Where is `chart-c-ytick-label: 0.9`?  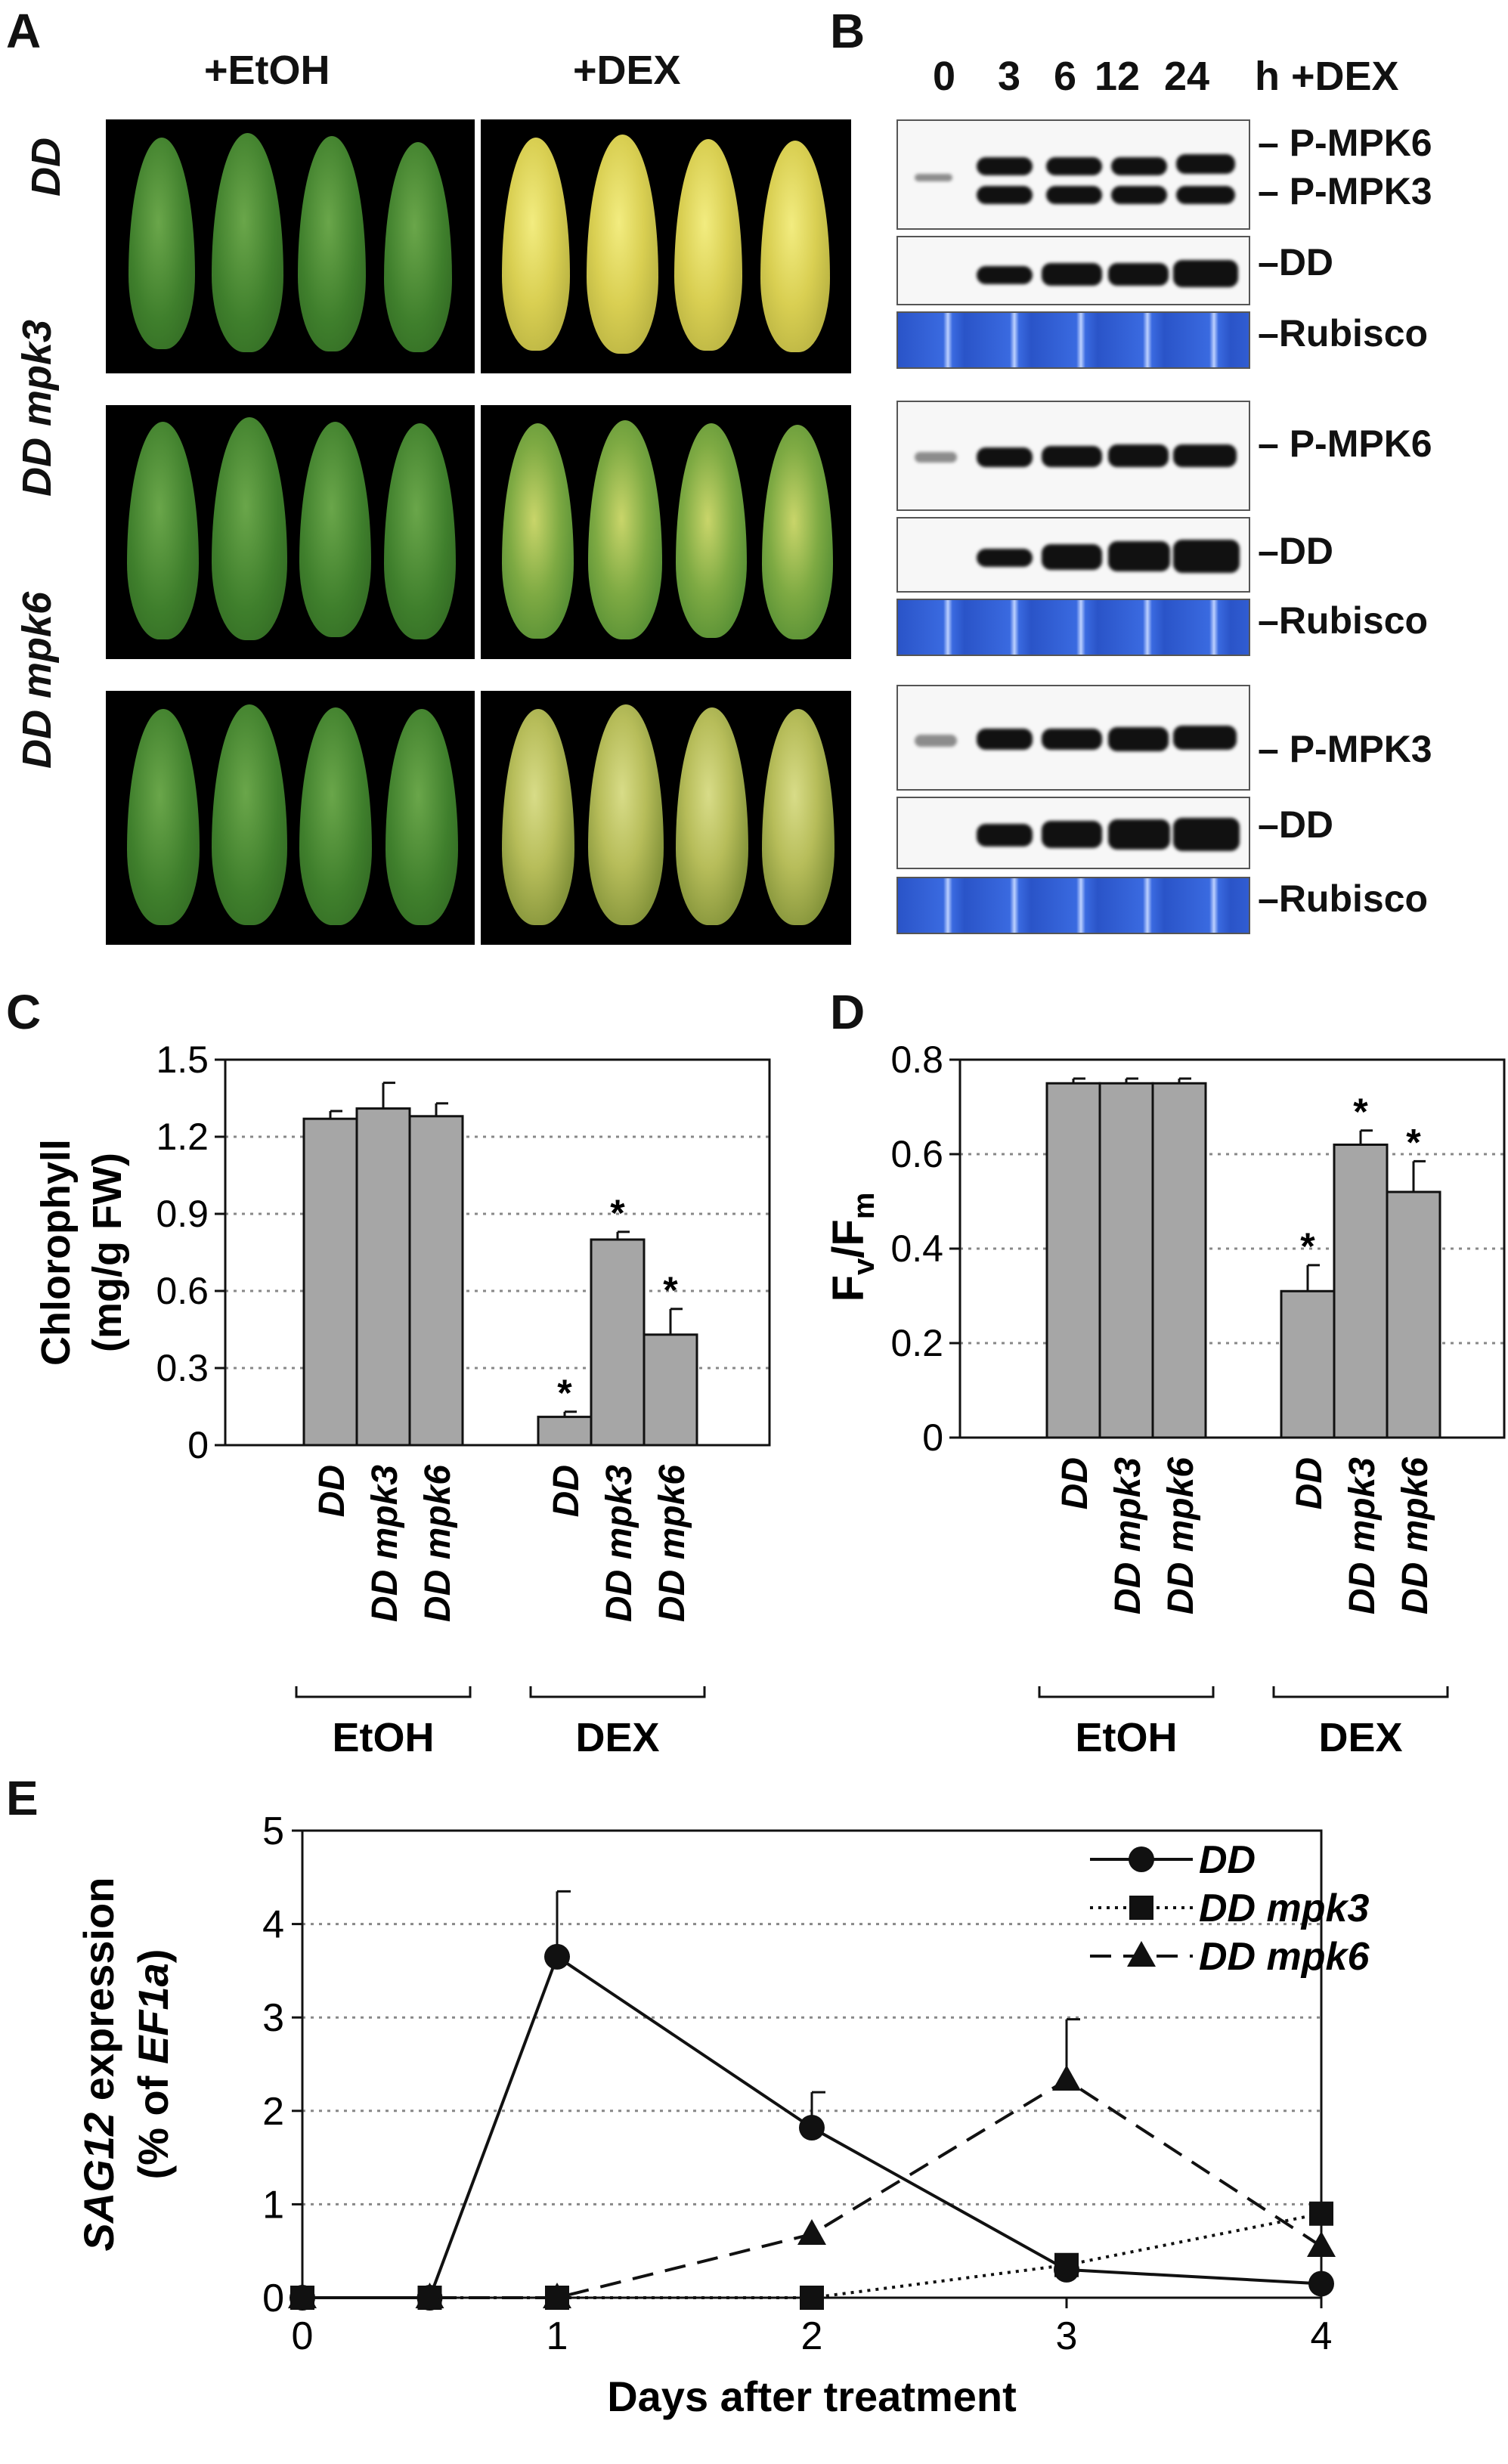
chart-c-ytick-label: 0.9 is located at coordinates (182, 1214).